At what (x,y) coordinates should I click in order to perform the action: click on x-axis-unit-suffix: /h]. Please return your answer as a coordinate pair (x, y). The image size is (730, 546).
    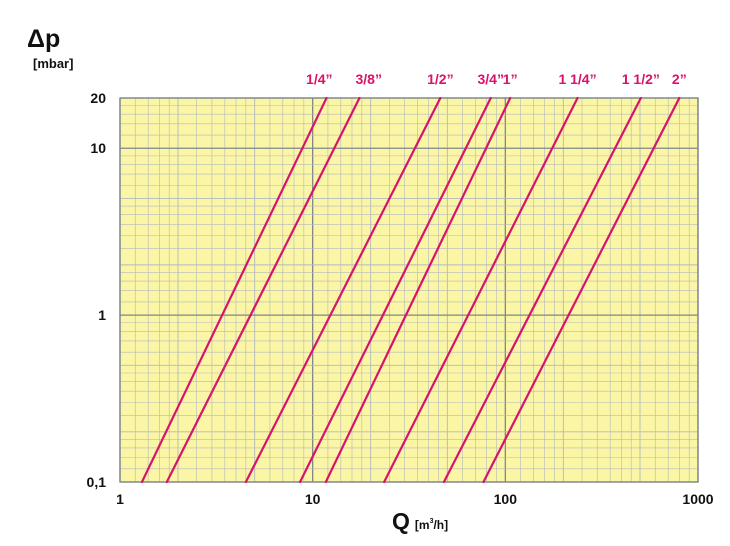
    Looking at the image, I should click on (440, 525).